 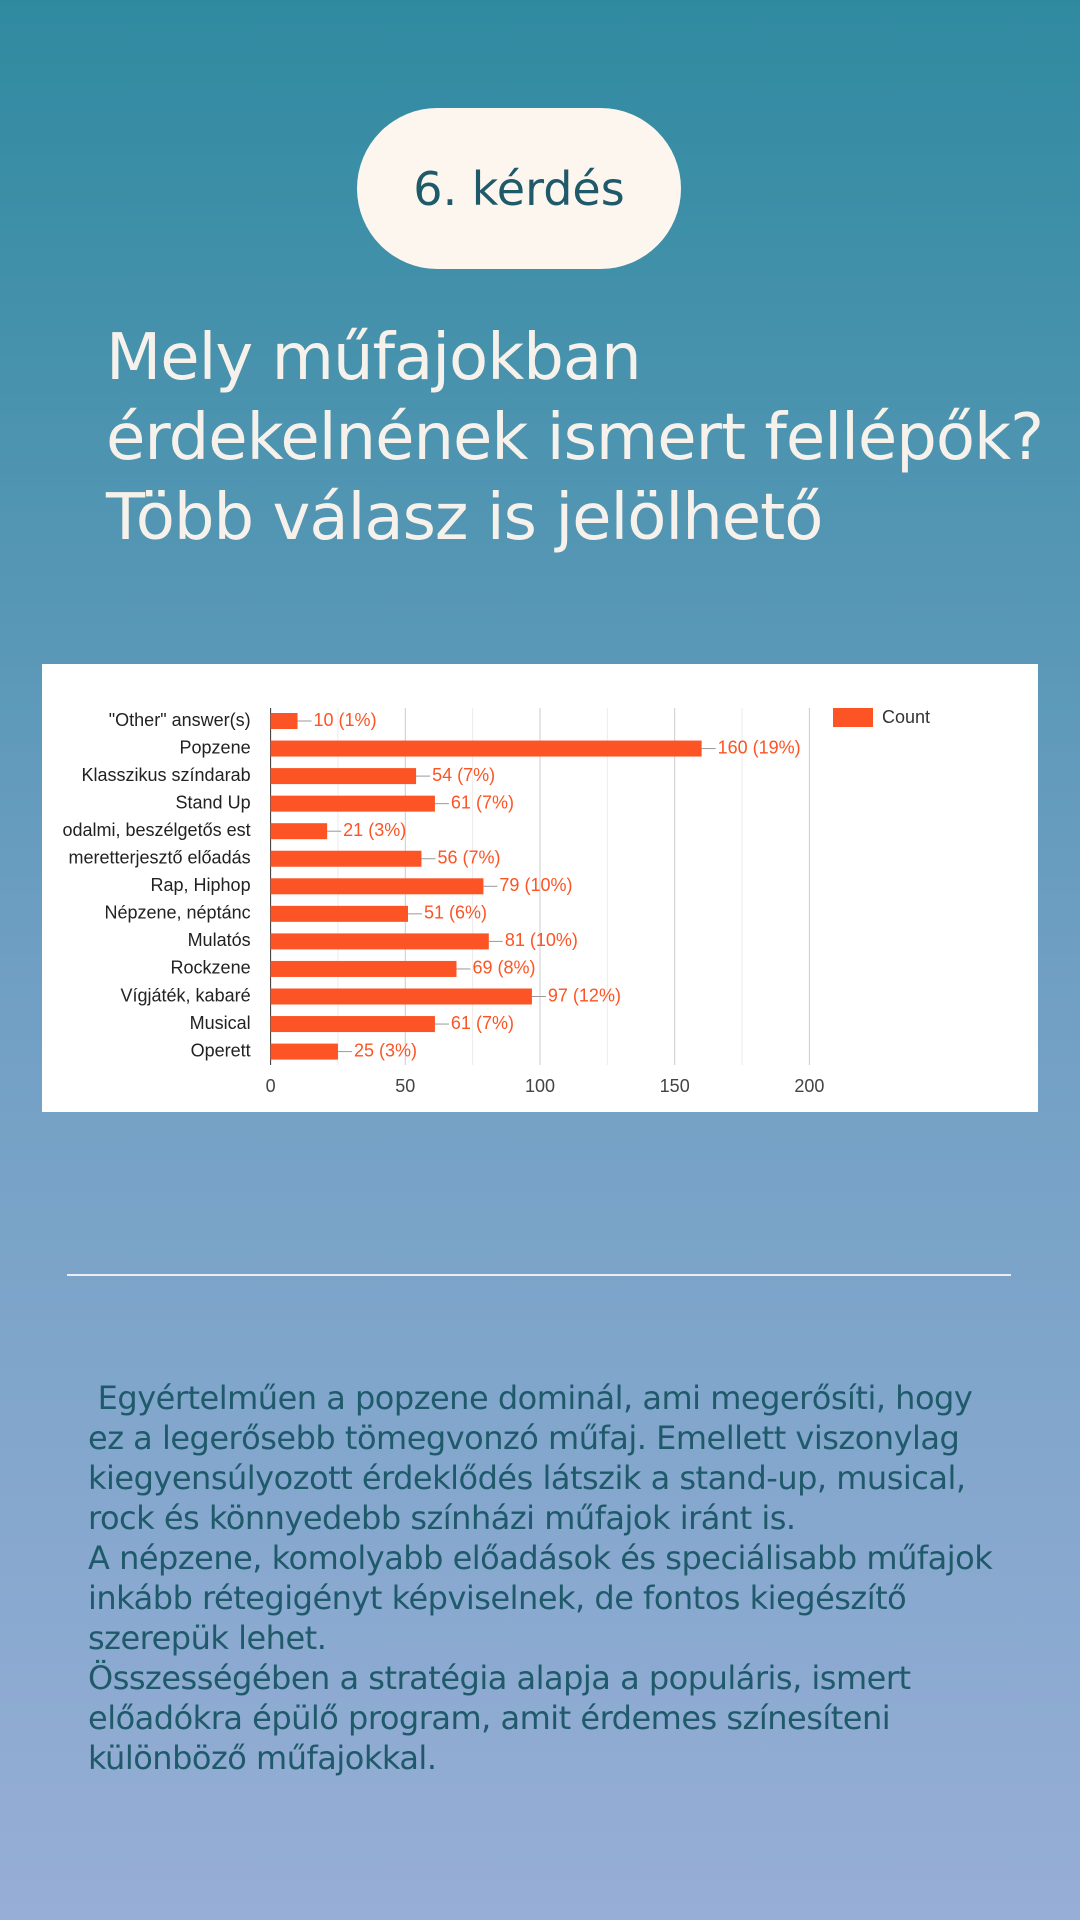 What do you see at coordinates (345, 720) in the screenshot?
I see `value-label: 10 (1%)` at bounding box center [345, 720].